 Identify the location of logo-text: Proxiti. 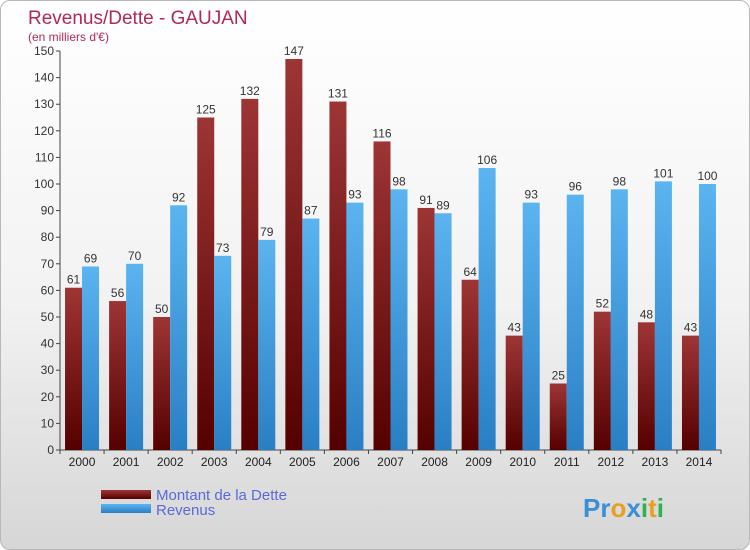
(623, 508).